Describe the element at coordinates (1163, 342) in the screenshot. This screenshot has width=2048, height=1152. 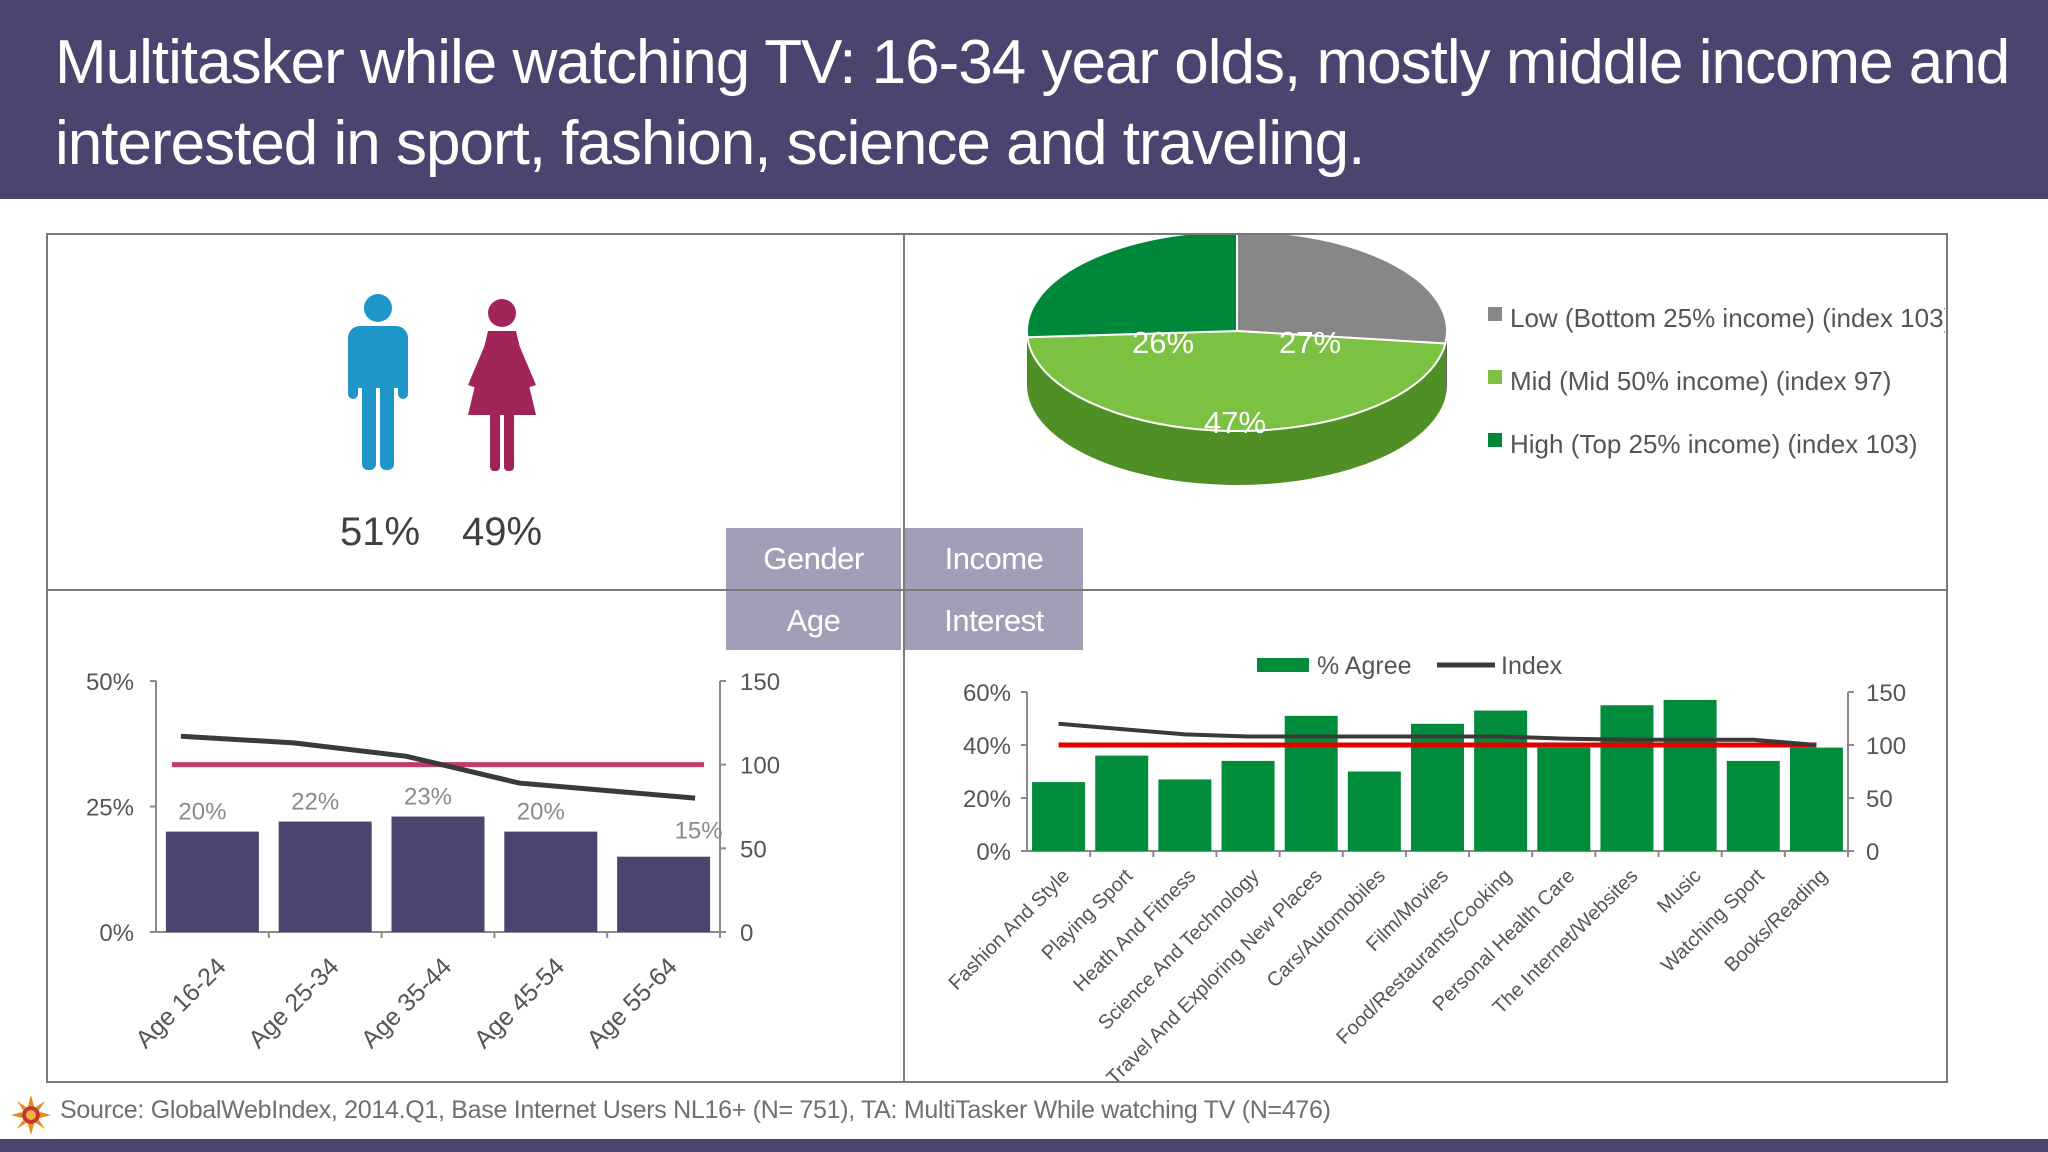
I see `pie-value-label: 26%` at that location.